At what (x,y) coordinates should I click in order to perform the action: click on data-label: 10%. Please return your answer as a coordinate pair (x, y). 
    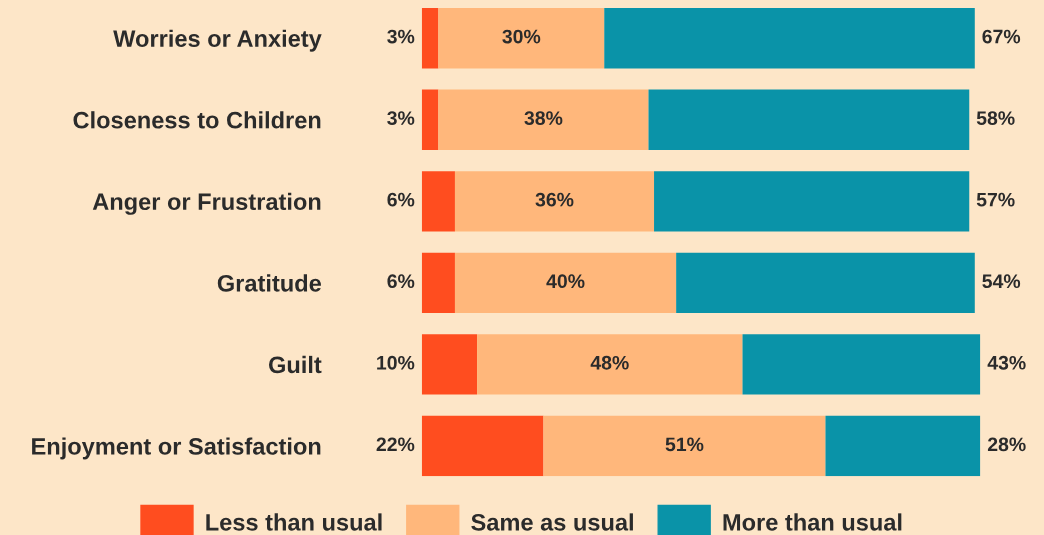
    Looking at the image, I should click on (396, 362).